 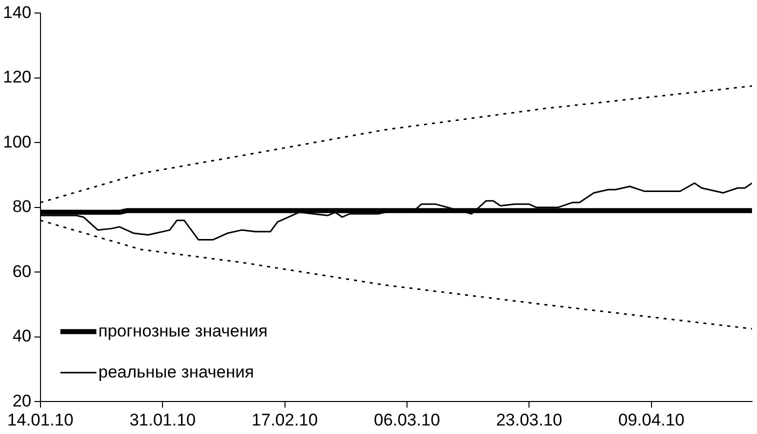 I want to click on x-tick-label: 31.01.10, so click(x=162, y=420).